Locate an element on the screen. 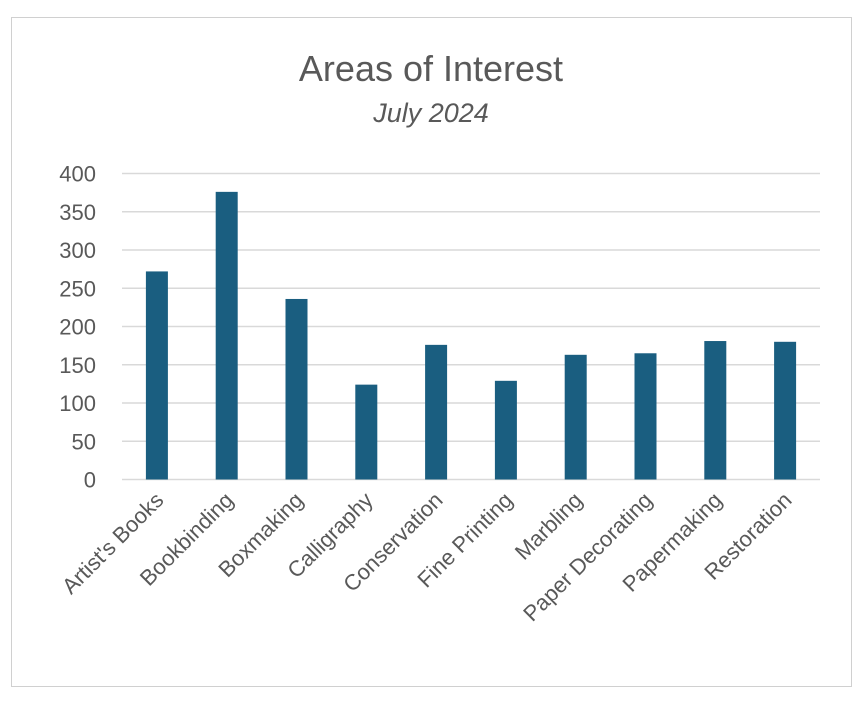 The height and width of the screenshot is (702, 862). y-tick-label: 0 is located at coordinates (90, 480).